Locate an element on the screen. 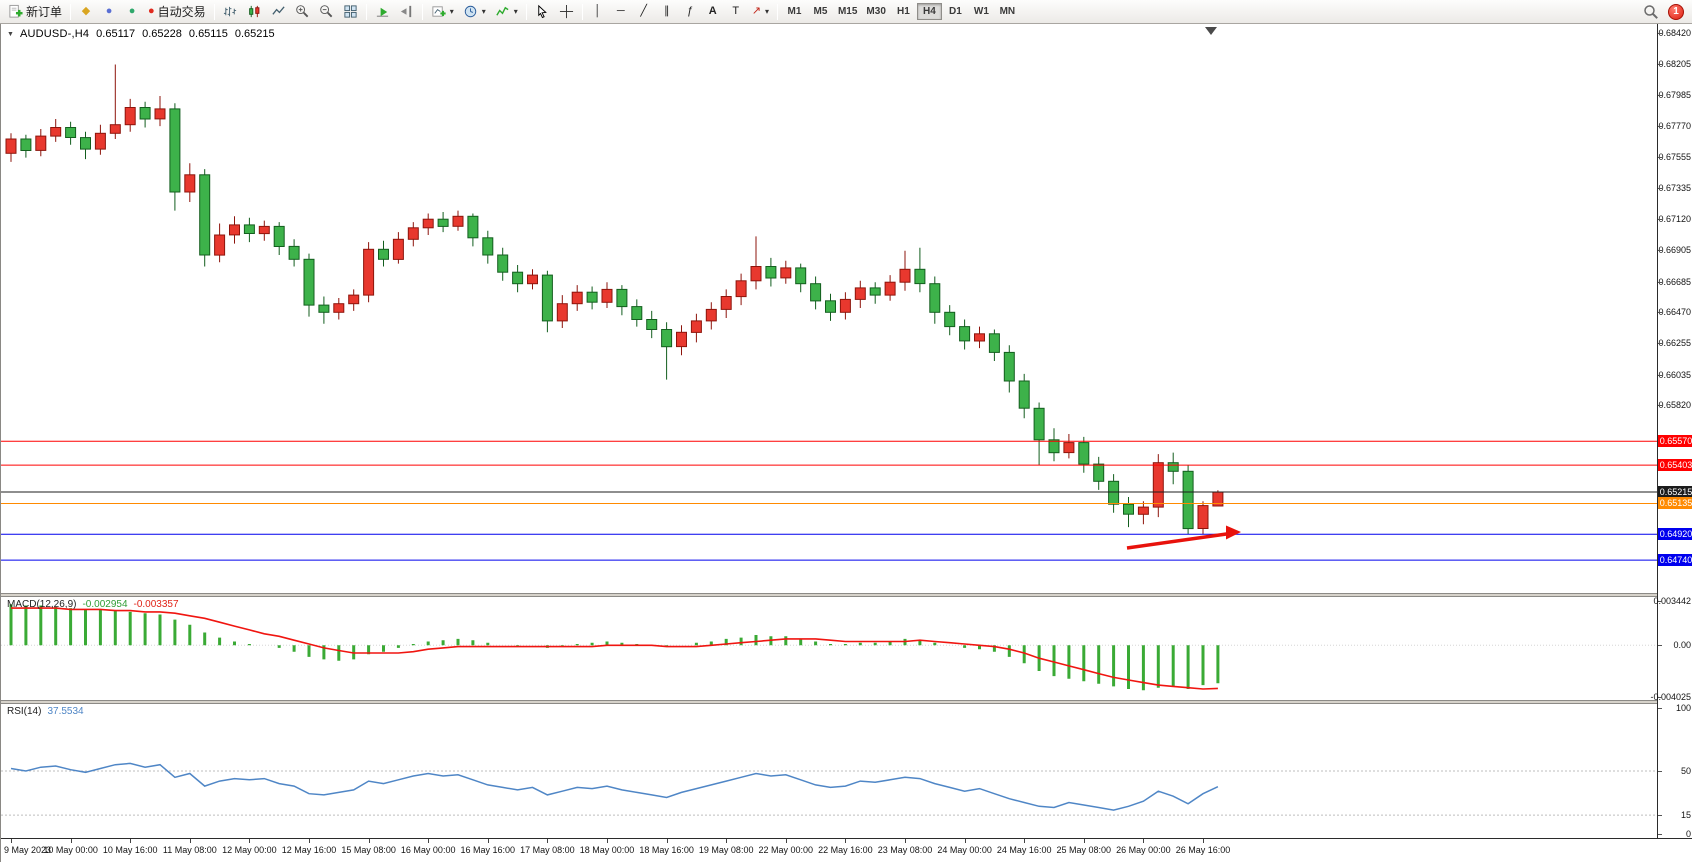  time-tick-label: 22 May 16:00 is located at coordinates (845, 850).